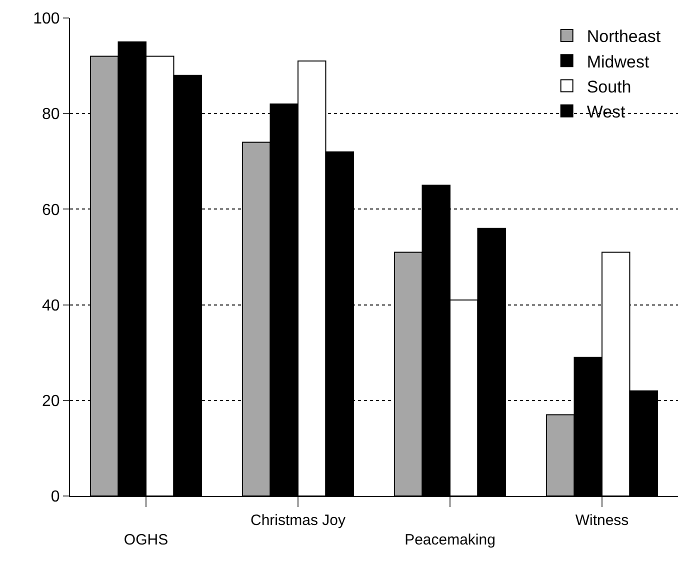 The image size is (683, 586). I want to click on y-tick-label: 100, so click(46, 19).